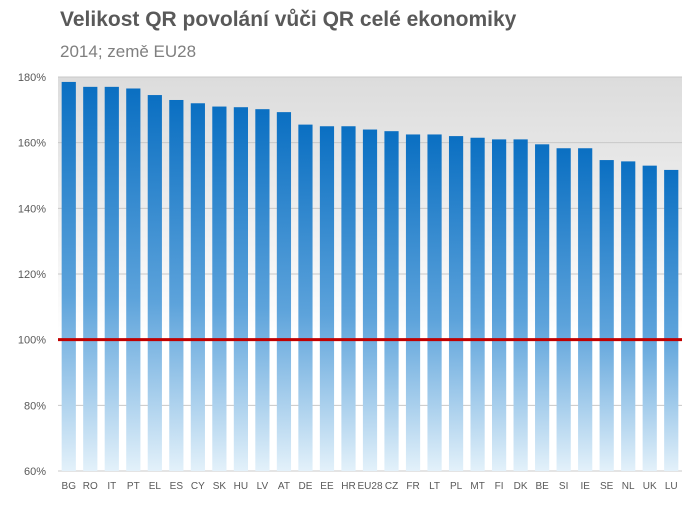 Image resolution: width=697 pixels, height=512 pixels. I want to click on y-tick-label: 100%, so click(32, 341).